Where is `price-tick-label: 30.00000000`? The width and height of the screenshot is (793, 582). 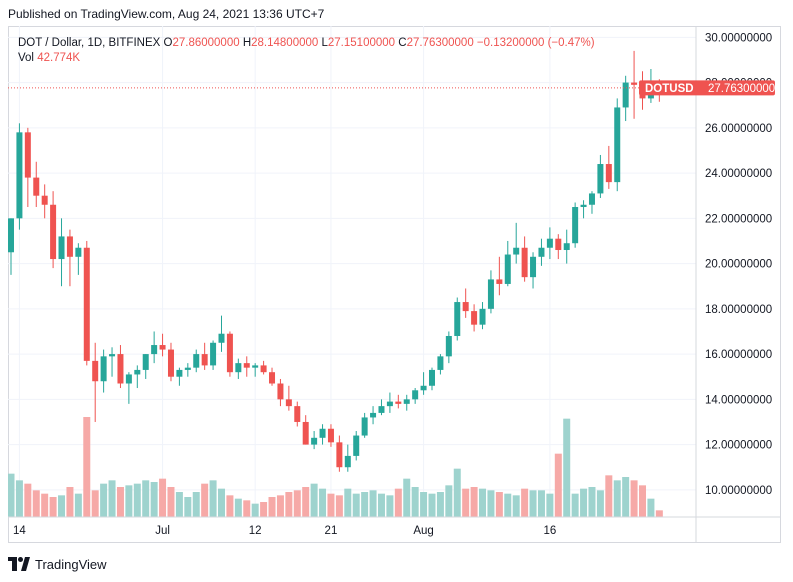
price-tick-label: 30.00000000 is located at coordinates (738, 38).